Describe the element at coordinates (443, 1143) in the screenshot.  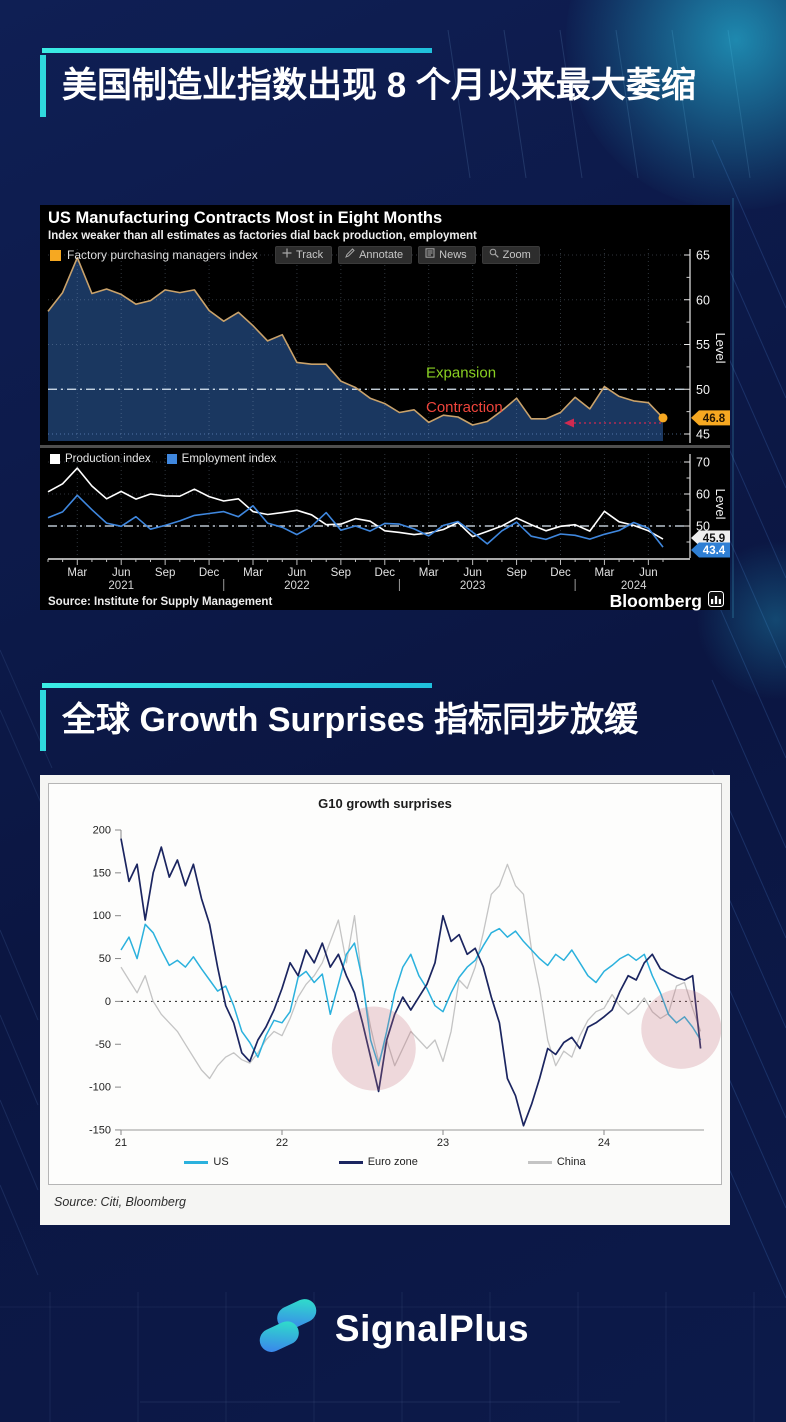
I see `svg-text: 23` at that location.